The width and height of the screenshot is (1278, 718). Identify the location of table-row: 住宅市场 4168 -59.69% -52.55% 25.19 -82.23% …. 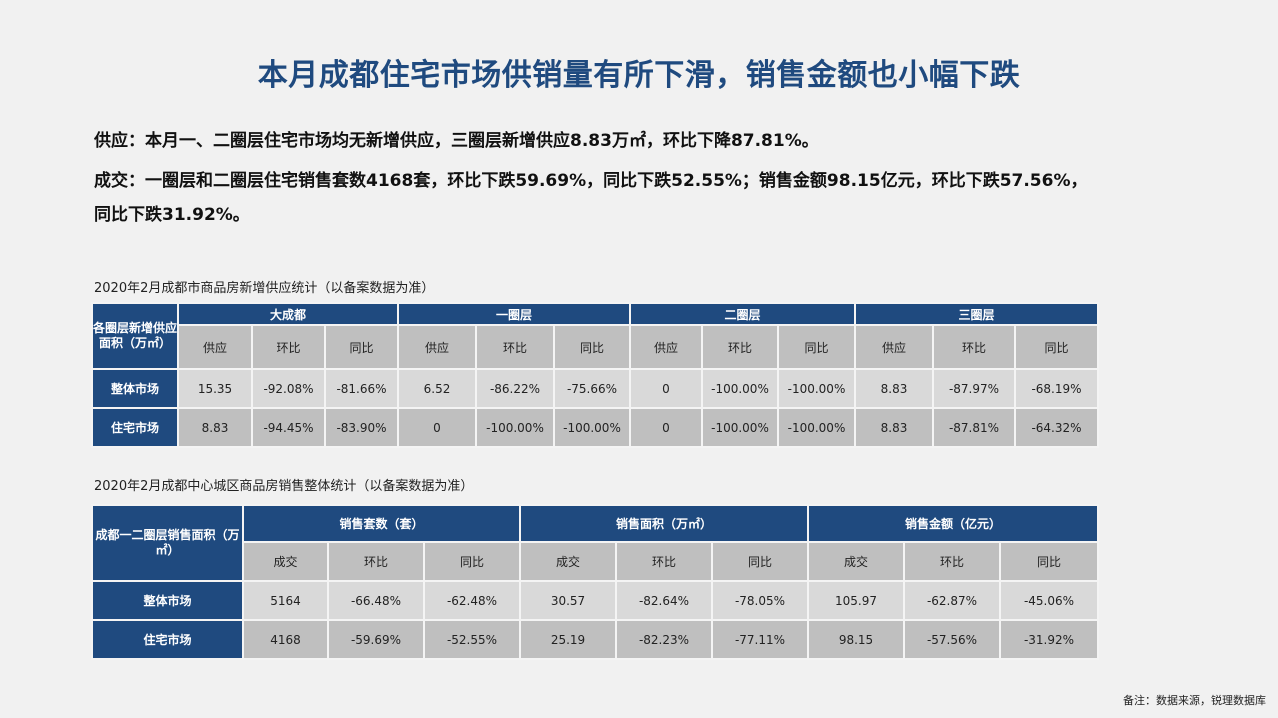
(595, 639).